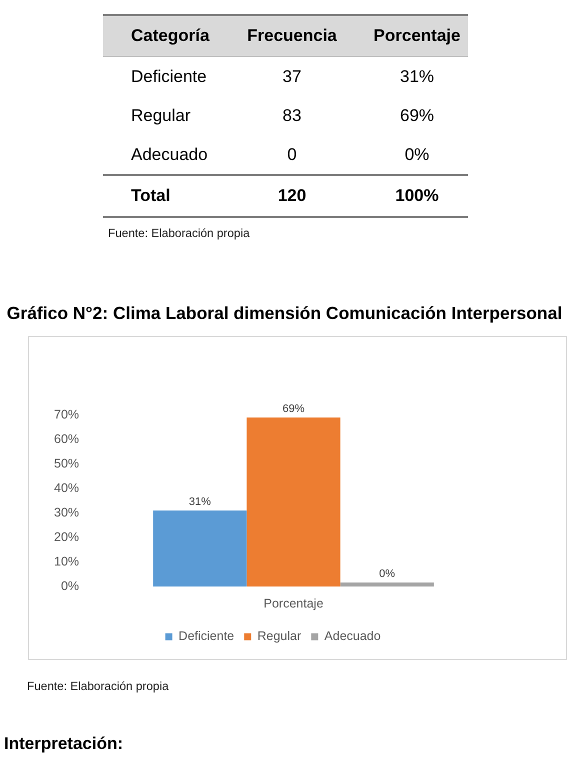  I want to click on text: Porcentaje, so click(417, 35).